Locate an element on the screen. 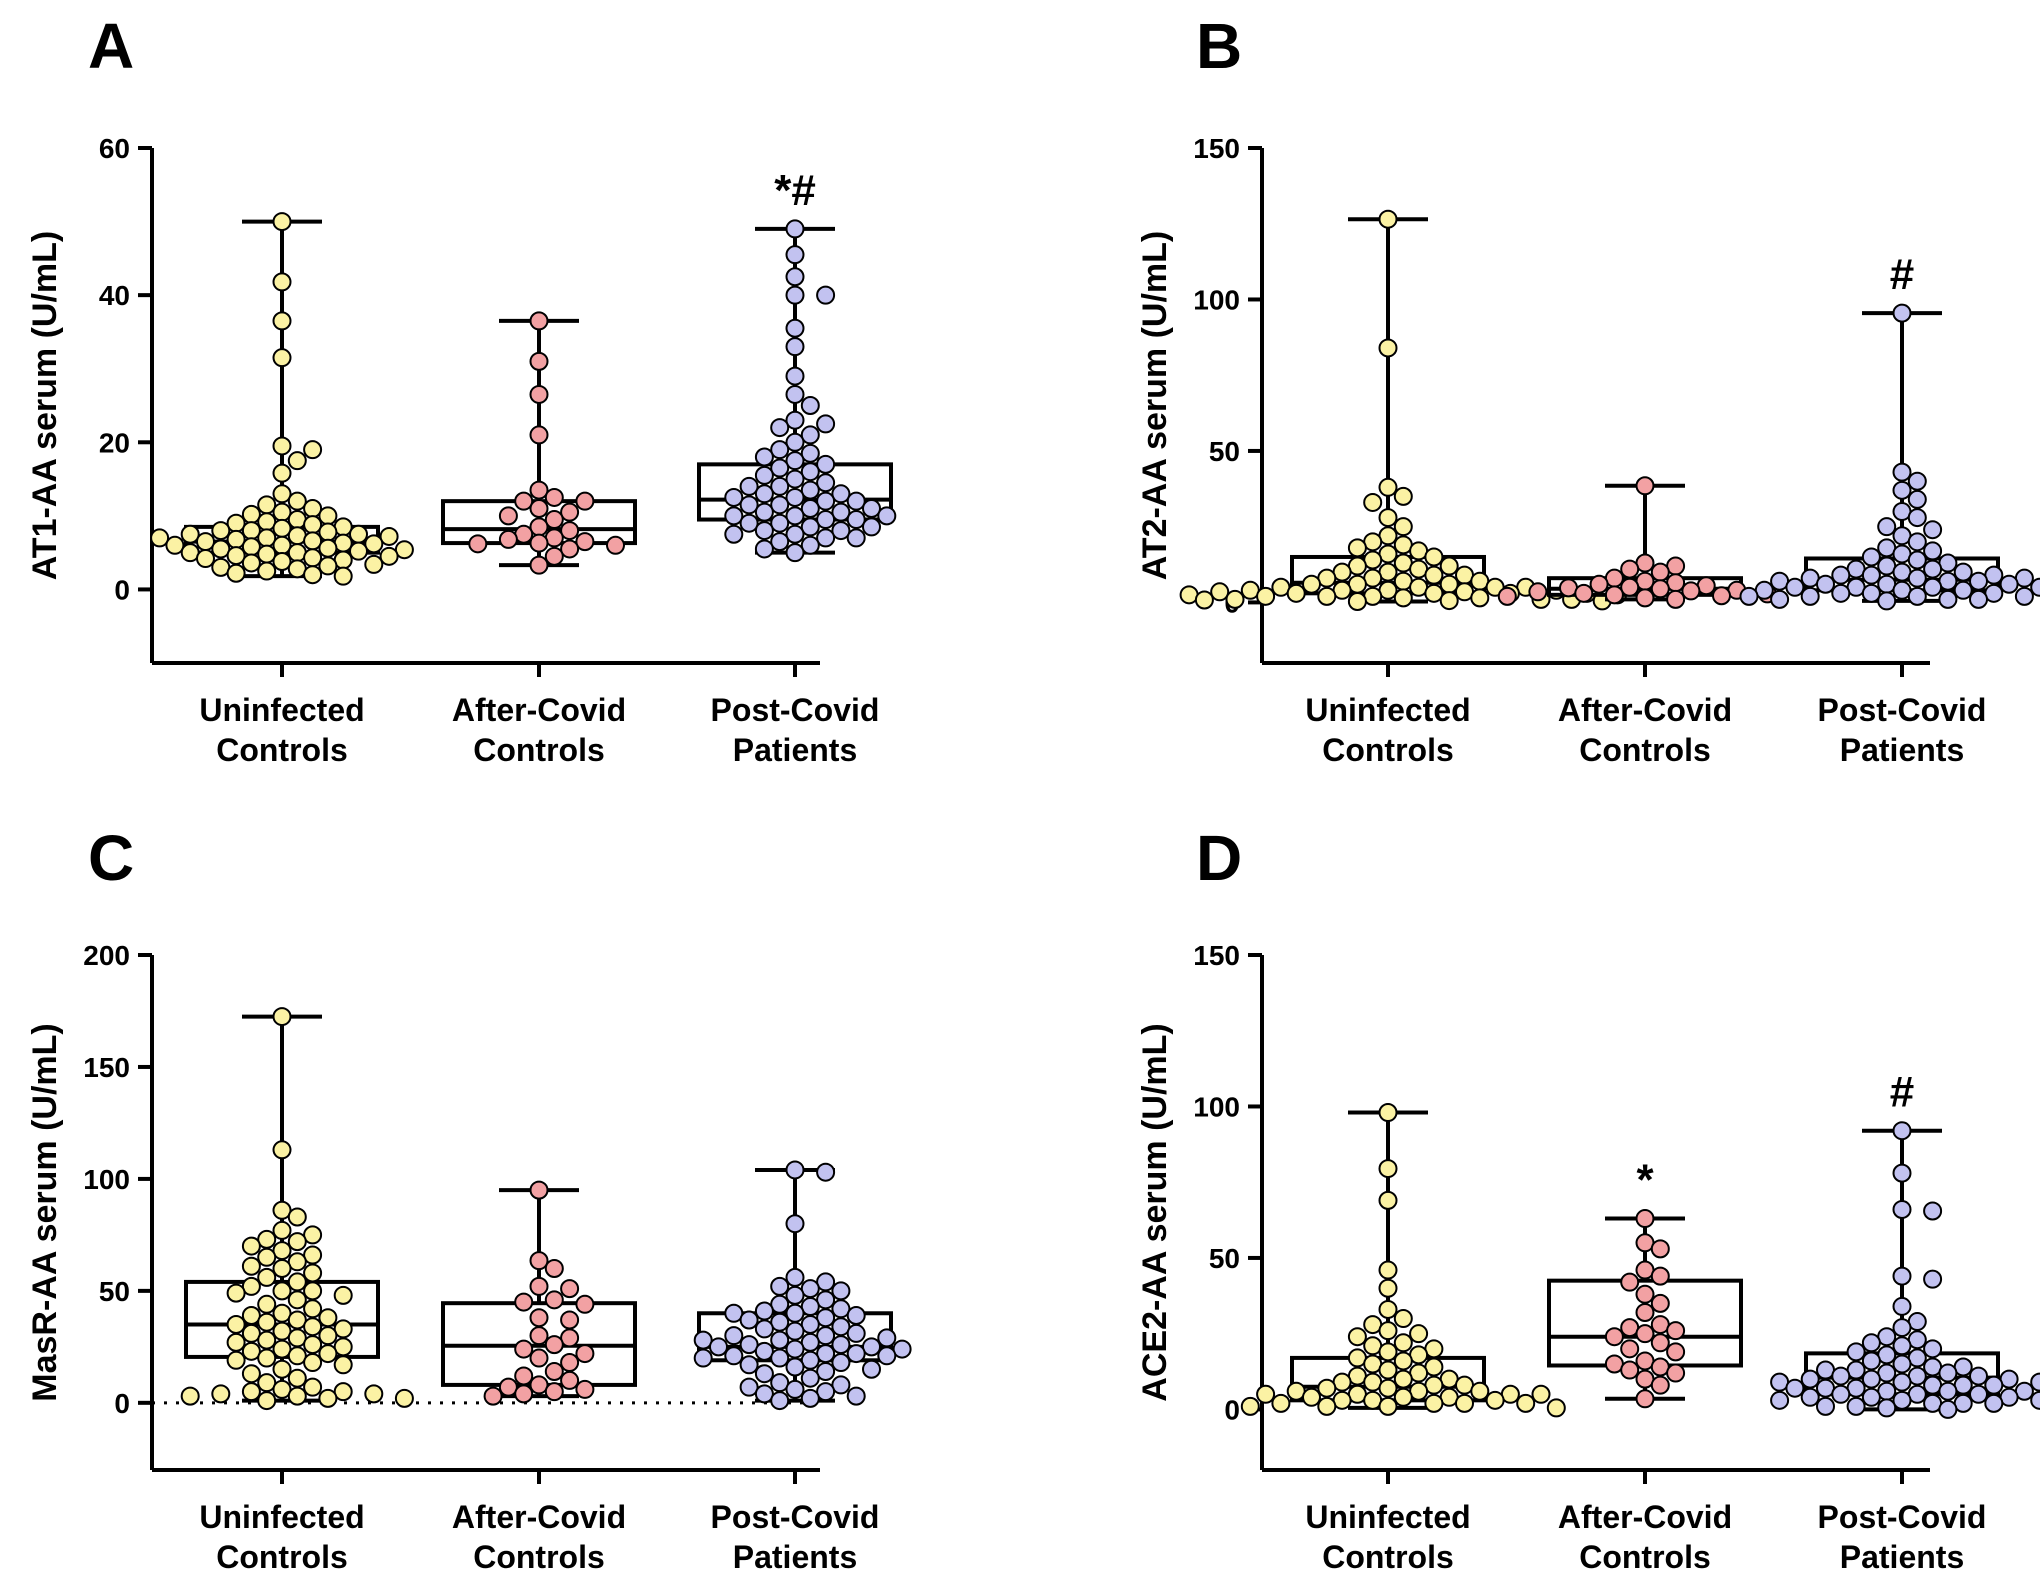  panel-letter-a: A is located at coordinates (111, 46).